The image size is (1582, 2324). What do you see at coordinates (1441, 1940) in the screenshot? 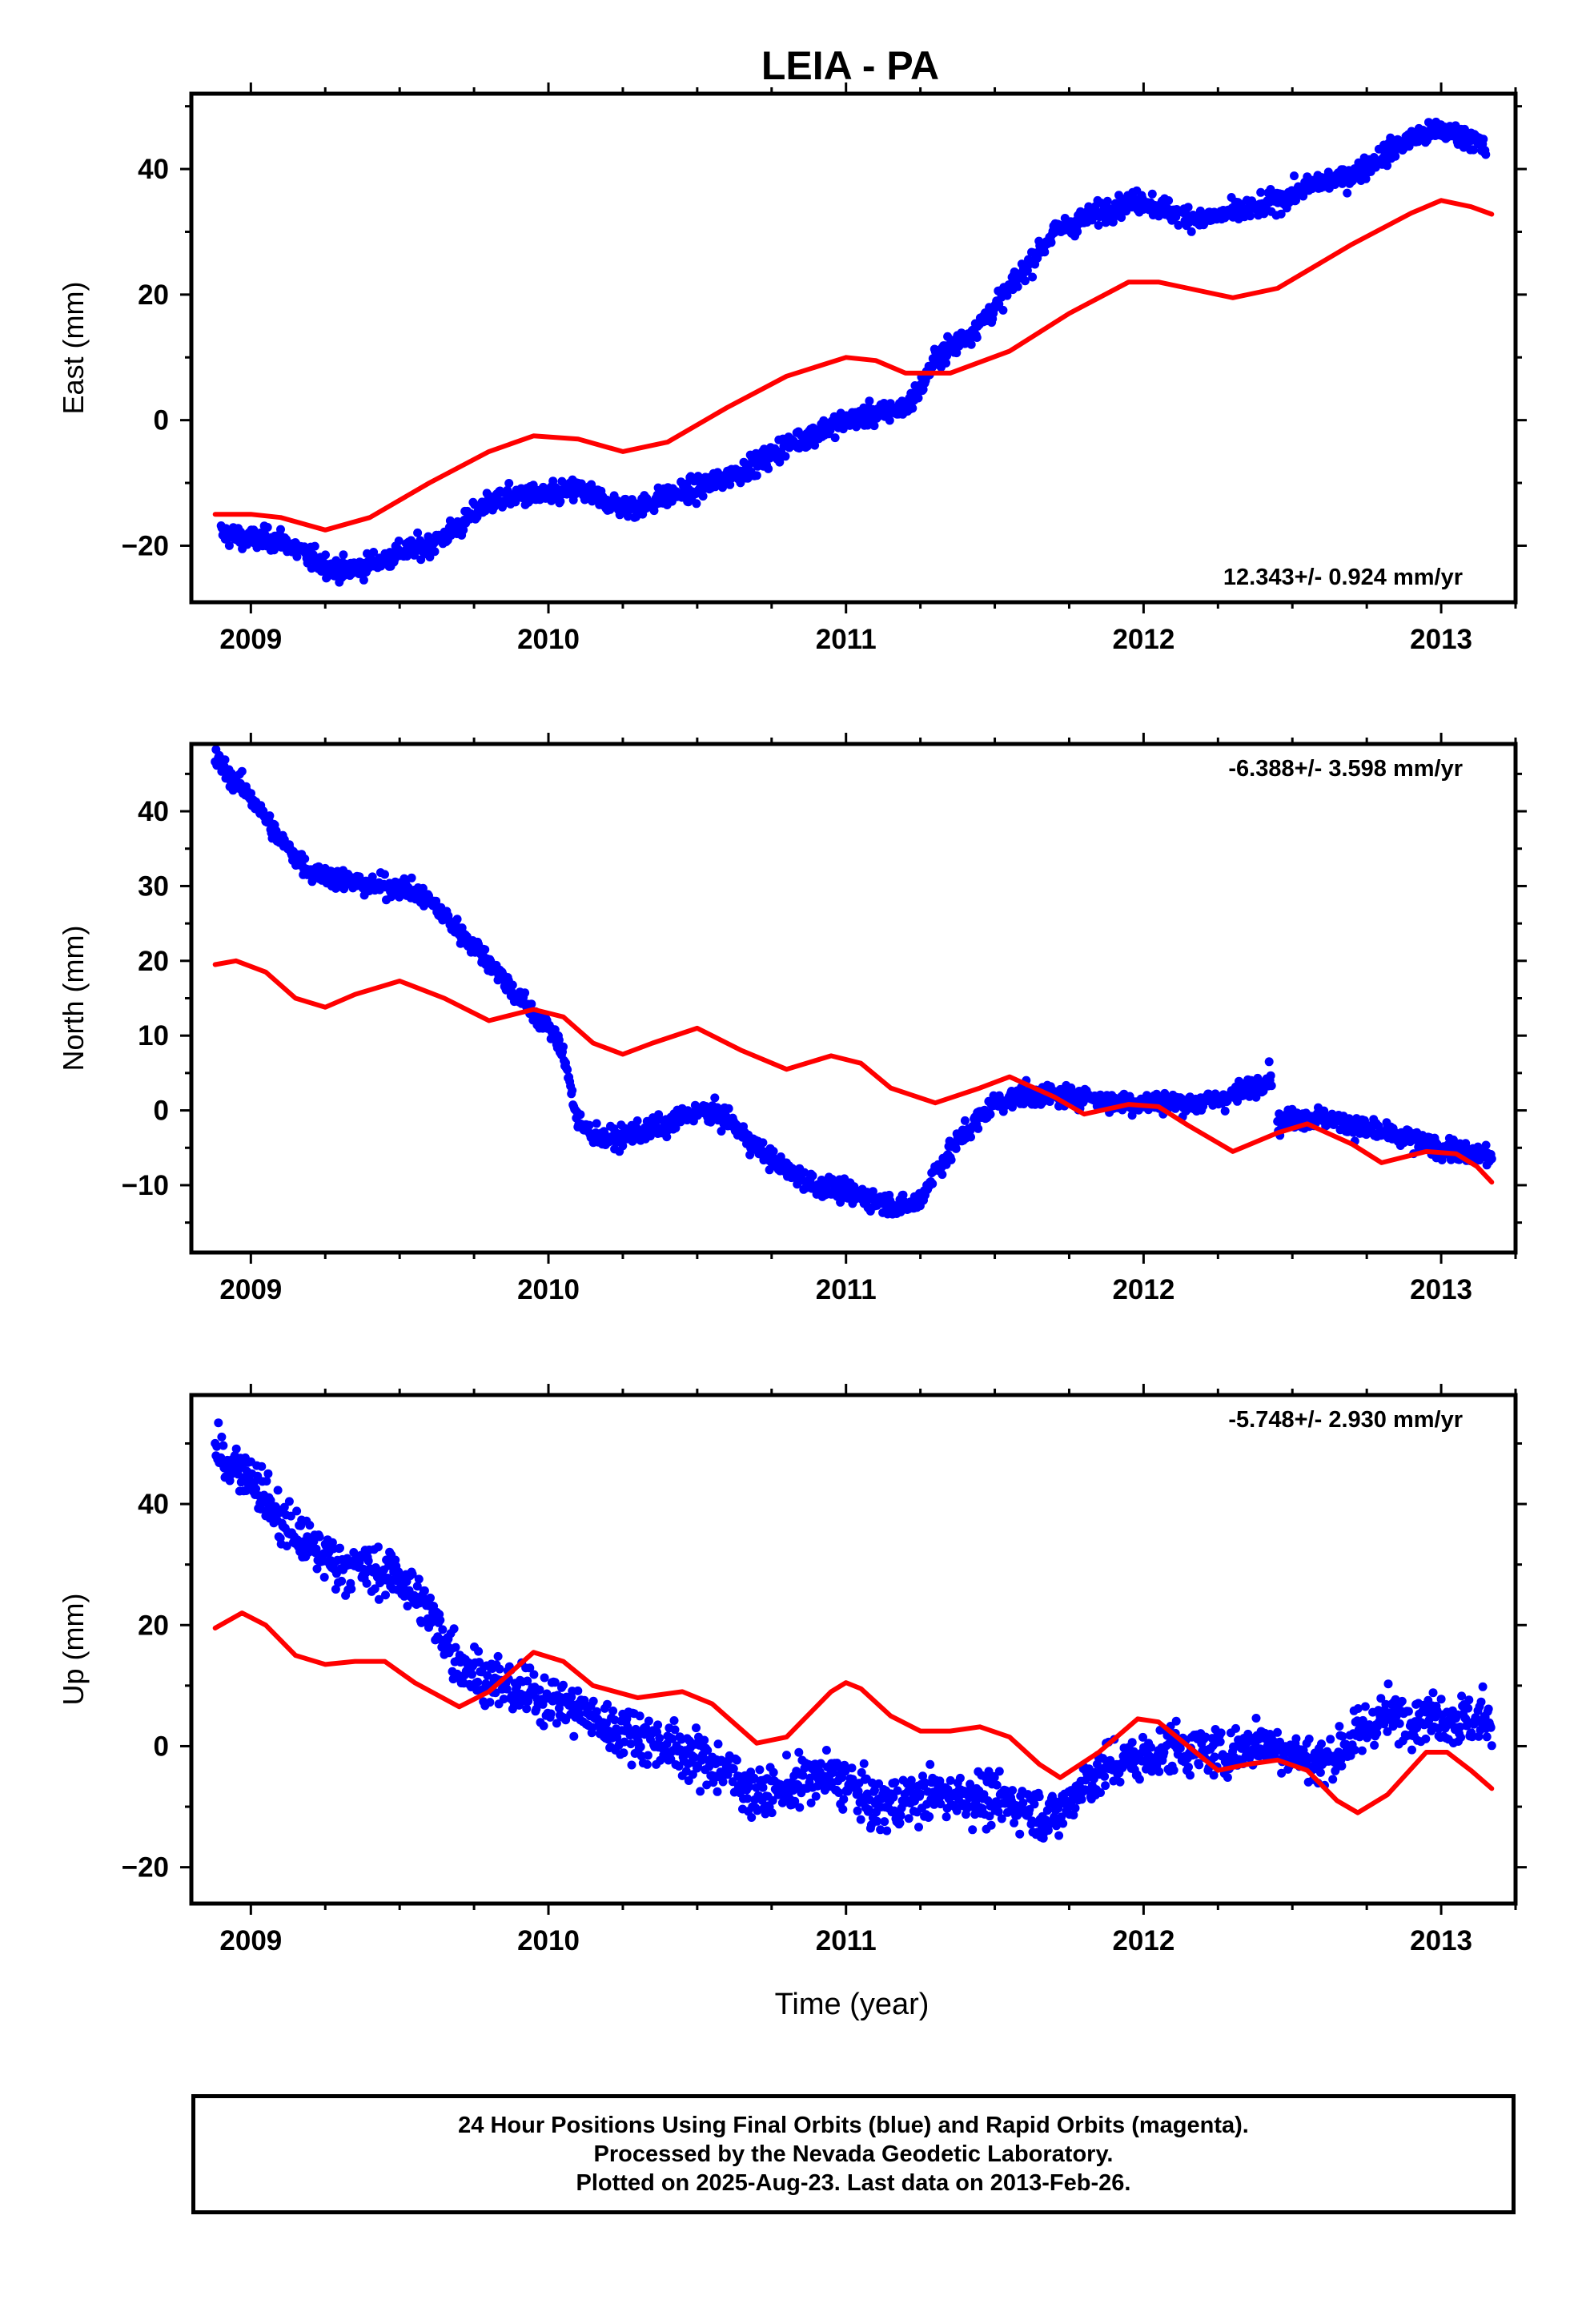
I see `x-tick-label: 2013` at bounding box center [1441, 1940].